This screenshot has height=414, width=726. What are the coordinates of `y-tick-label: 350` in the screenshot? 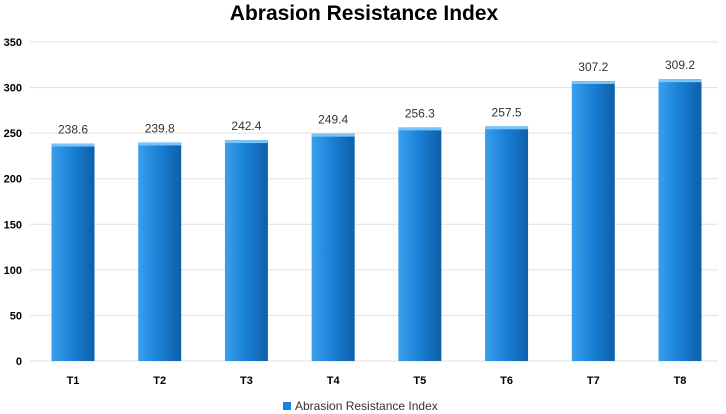 It's located at (13, 43).